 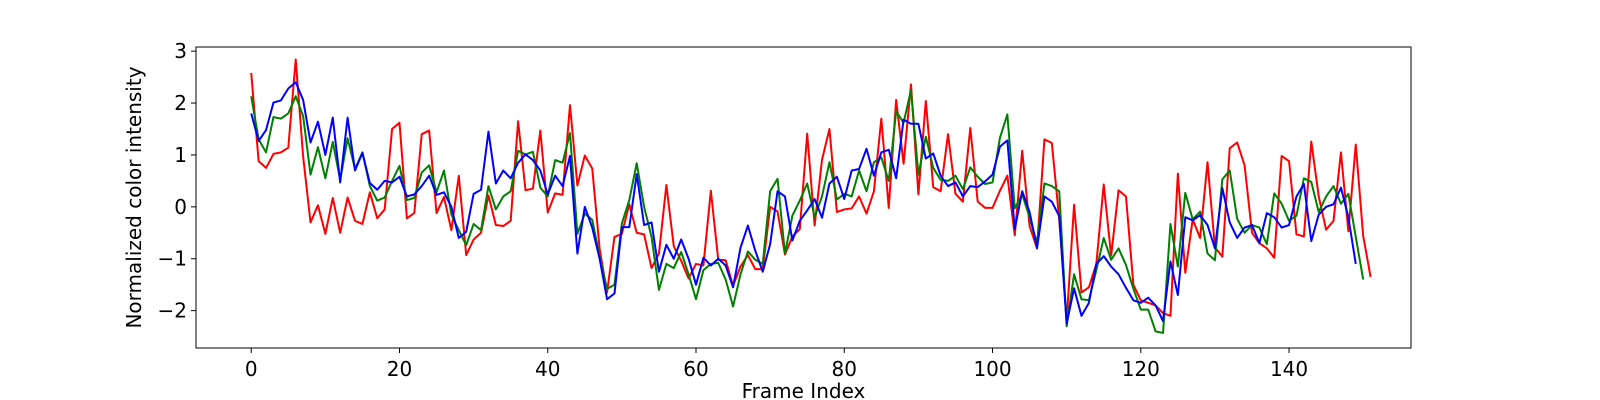 What do you see at coordinates (180, 51) in the screenshot?
I see `y-tick-label: 3` at bounding box center [180, 51].